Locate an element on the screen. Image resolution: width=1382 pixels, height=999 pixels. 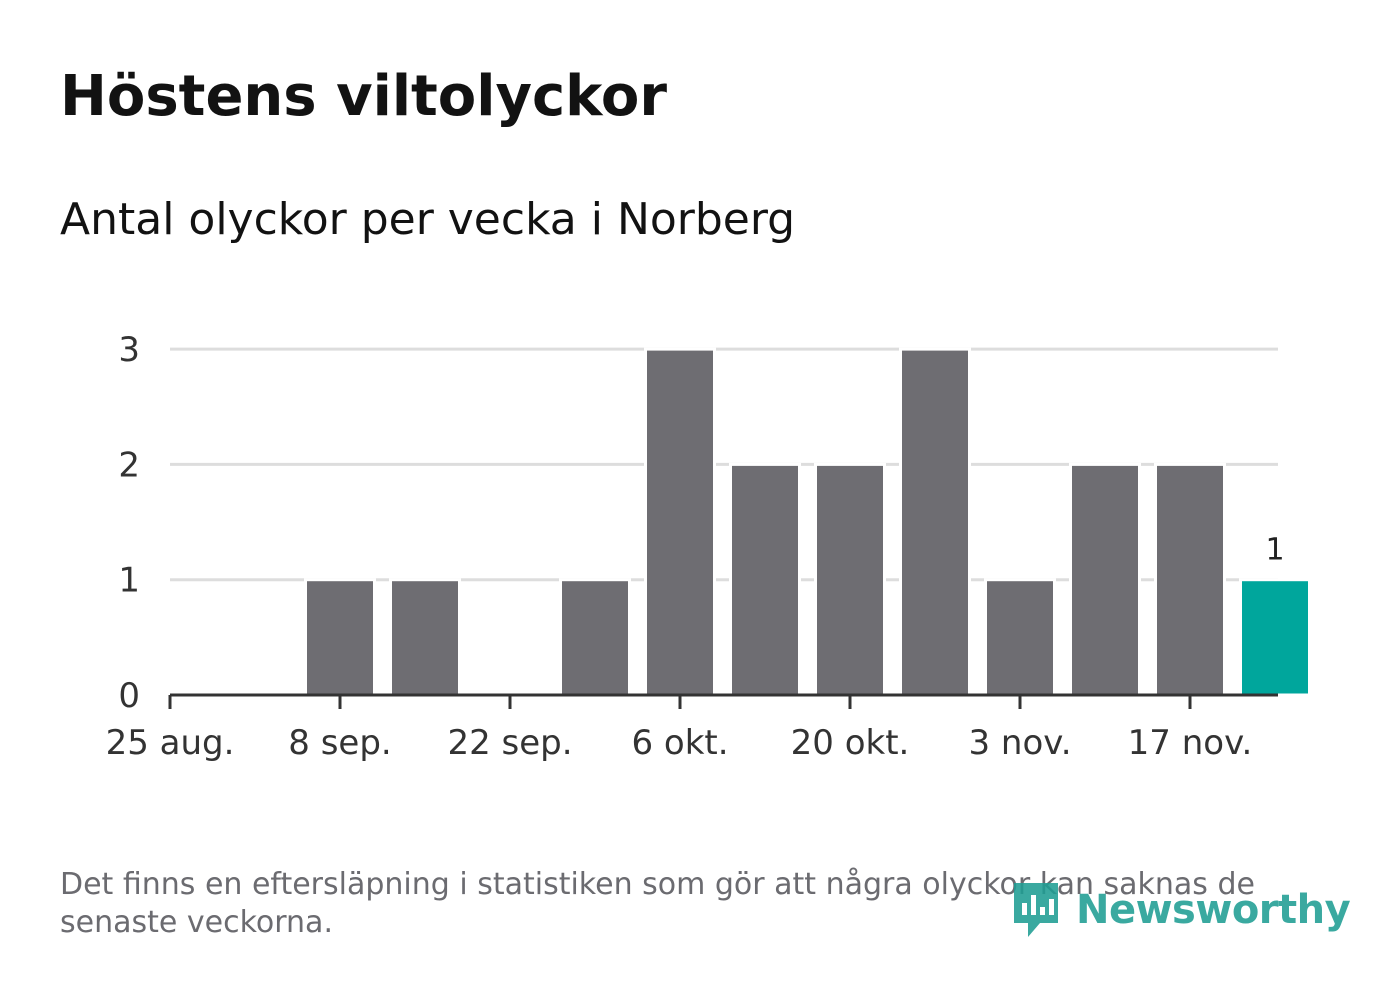
bar-13-okt is located at coordinates (850, 579).